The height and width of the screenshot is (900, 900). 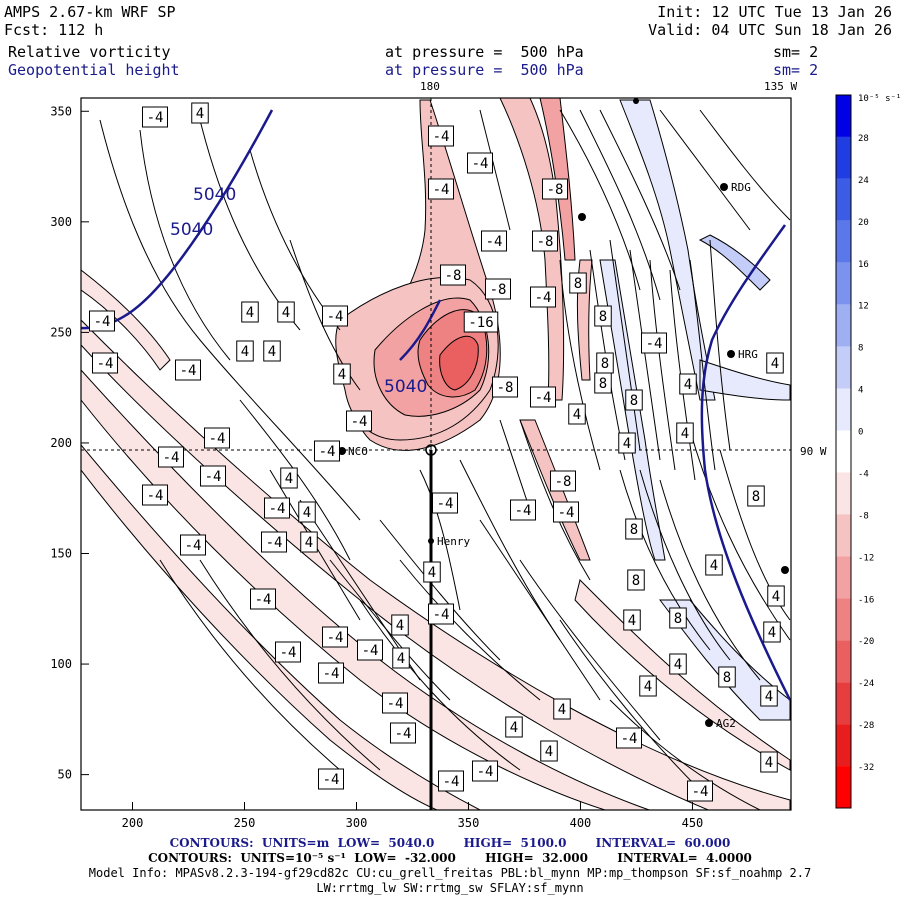 What do you see at coordinates (863, 307) in the screenshot?
I see `colorbar-tick-label: 12` at bounding box center [863, 307].